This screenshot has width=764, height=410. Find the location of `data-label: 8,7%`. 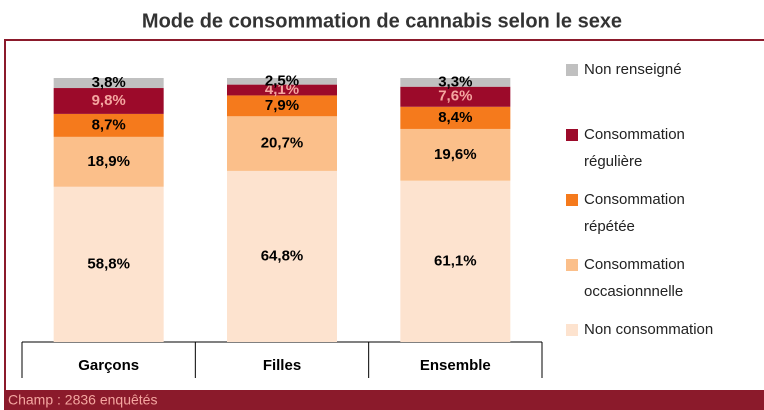

data-label: 8,7% is located at coordinates (109, 124).